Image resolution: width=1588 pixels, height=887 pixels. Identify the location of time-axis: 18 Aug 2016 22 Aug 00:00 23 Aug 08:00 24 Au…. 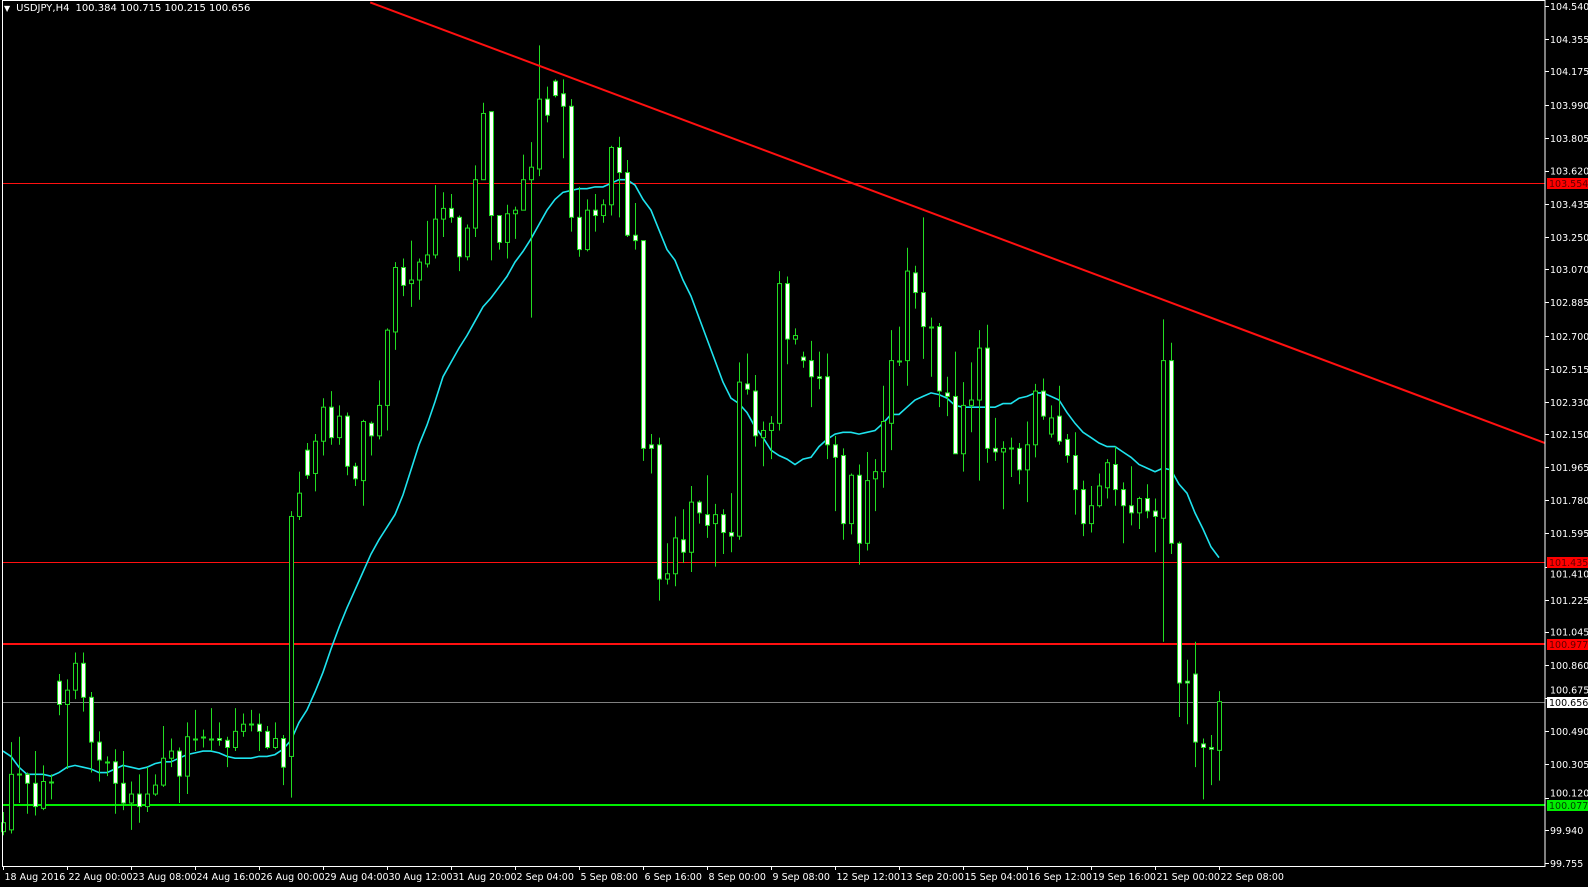
(643, 874).